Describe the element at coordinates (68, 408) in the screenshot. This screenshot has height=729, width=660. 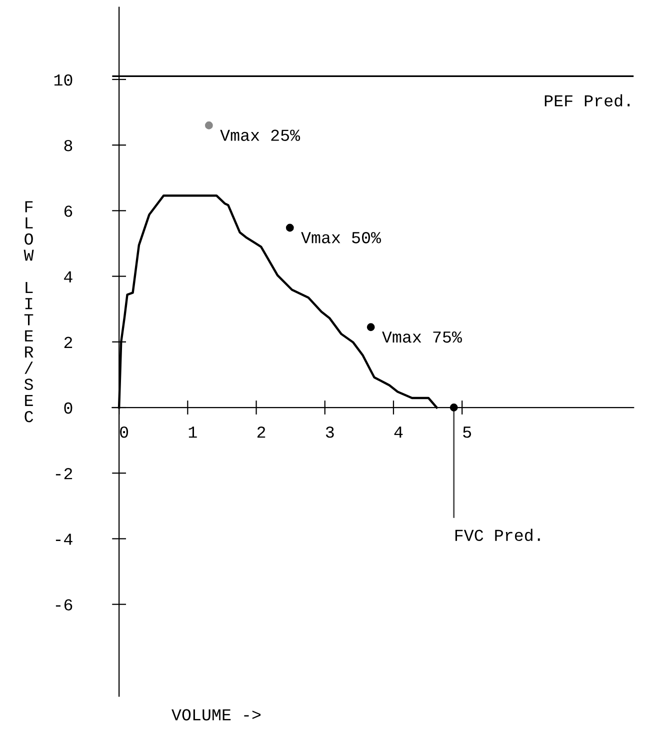
I see `y-tick-label: 0` at that location.